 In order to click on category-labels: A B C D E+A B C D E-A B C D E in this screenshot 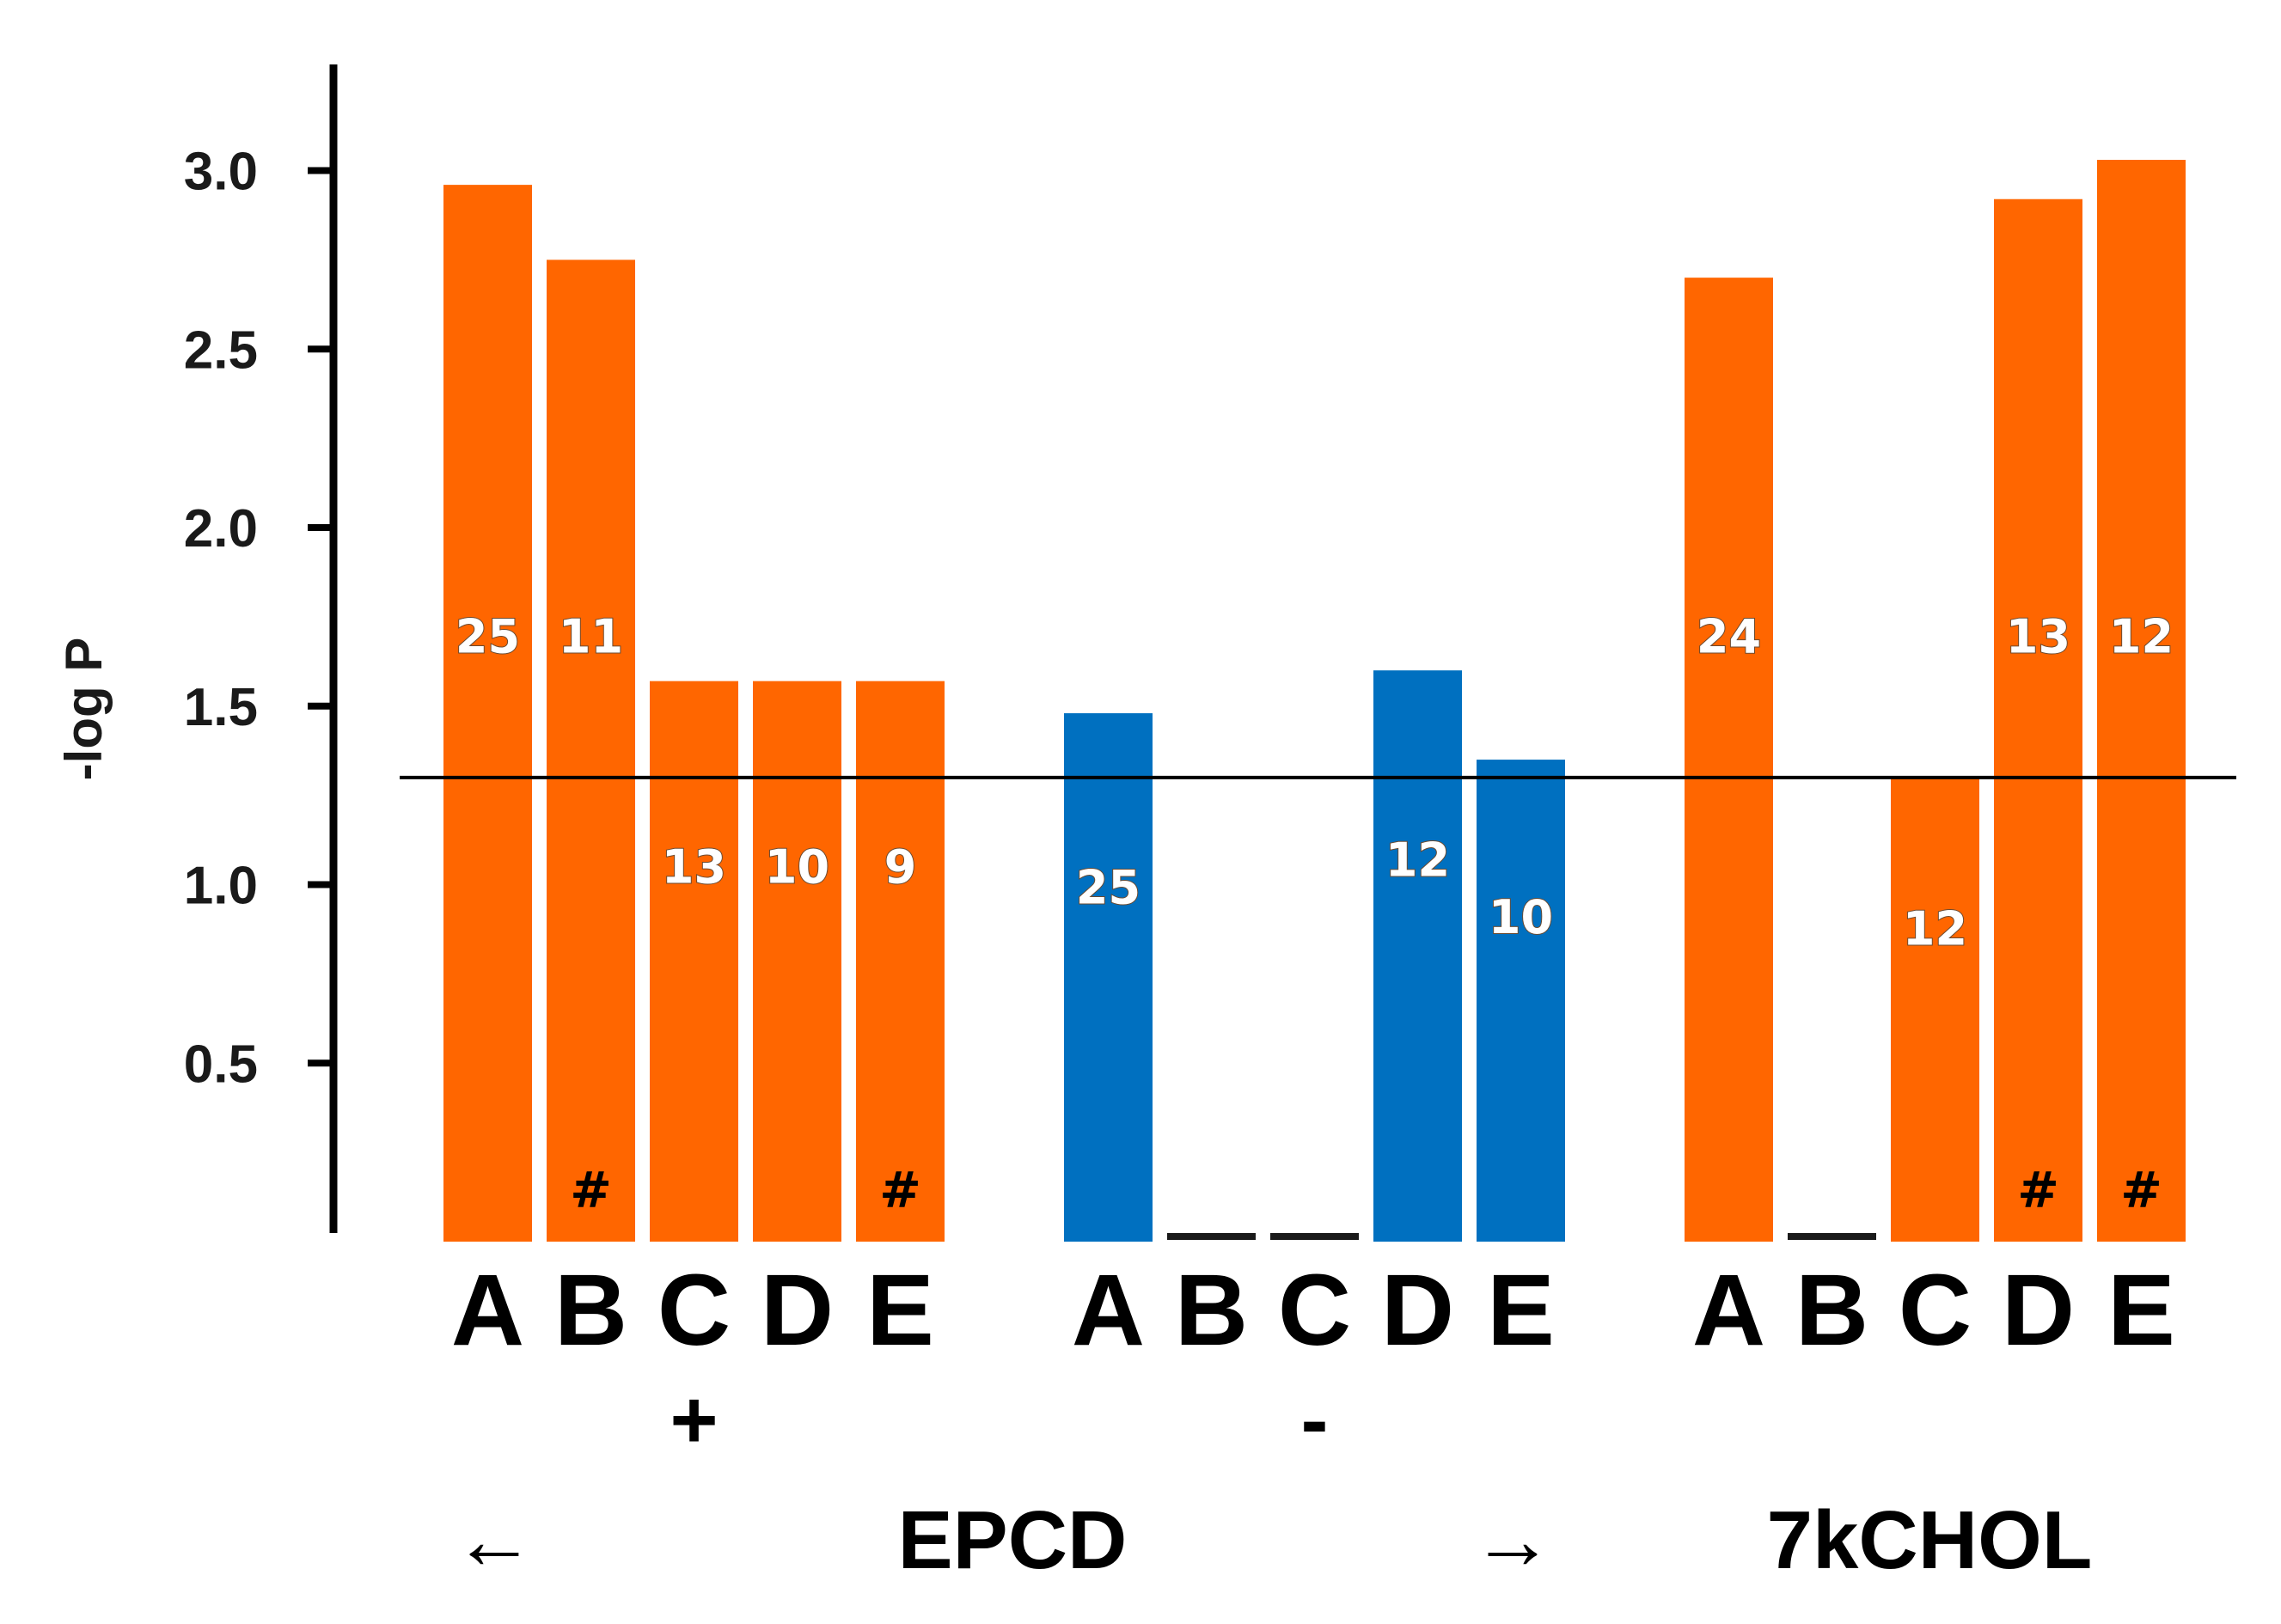, I will do `click(1313, 1360)`.